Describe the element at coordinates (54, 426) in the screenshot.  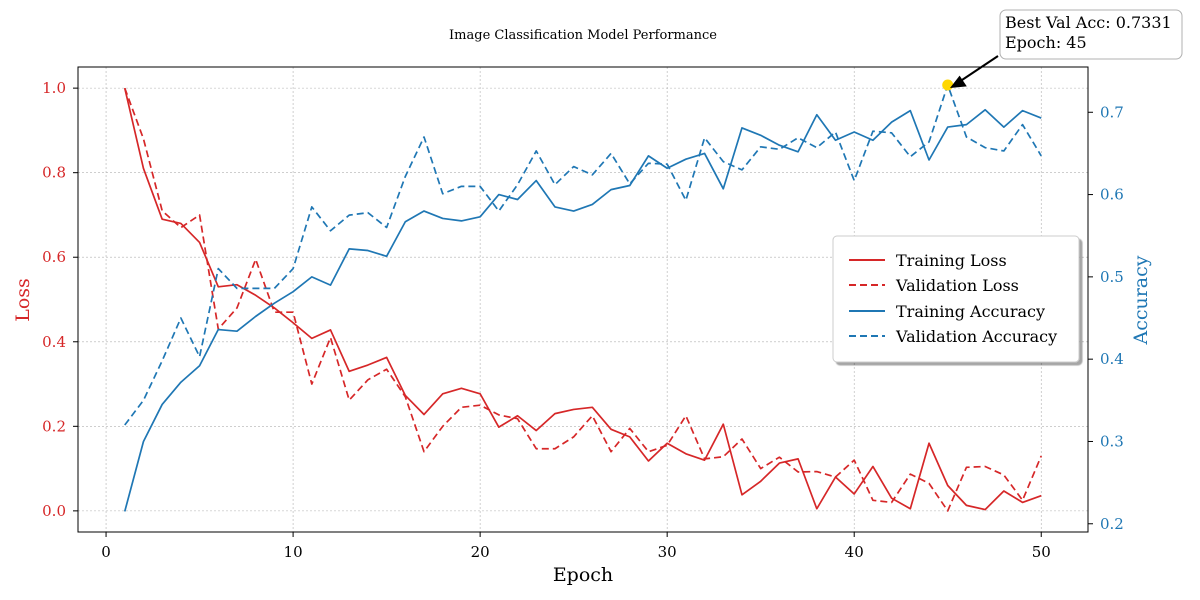
I see `left-tick-label: 0.2` at that location.